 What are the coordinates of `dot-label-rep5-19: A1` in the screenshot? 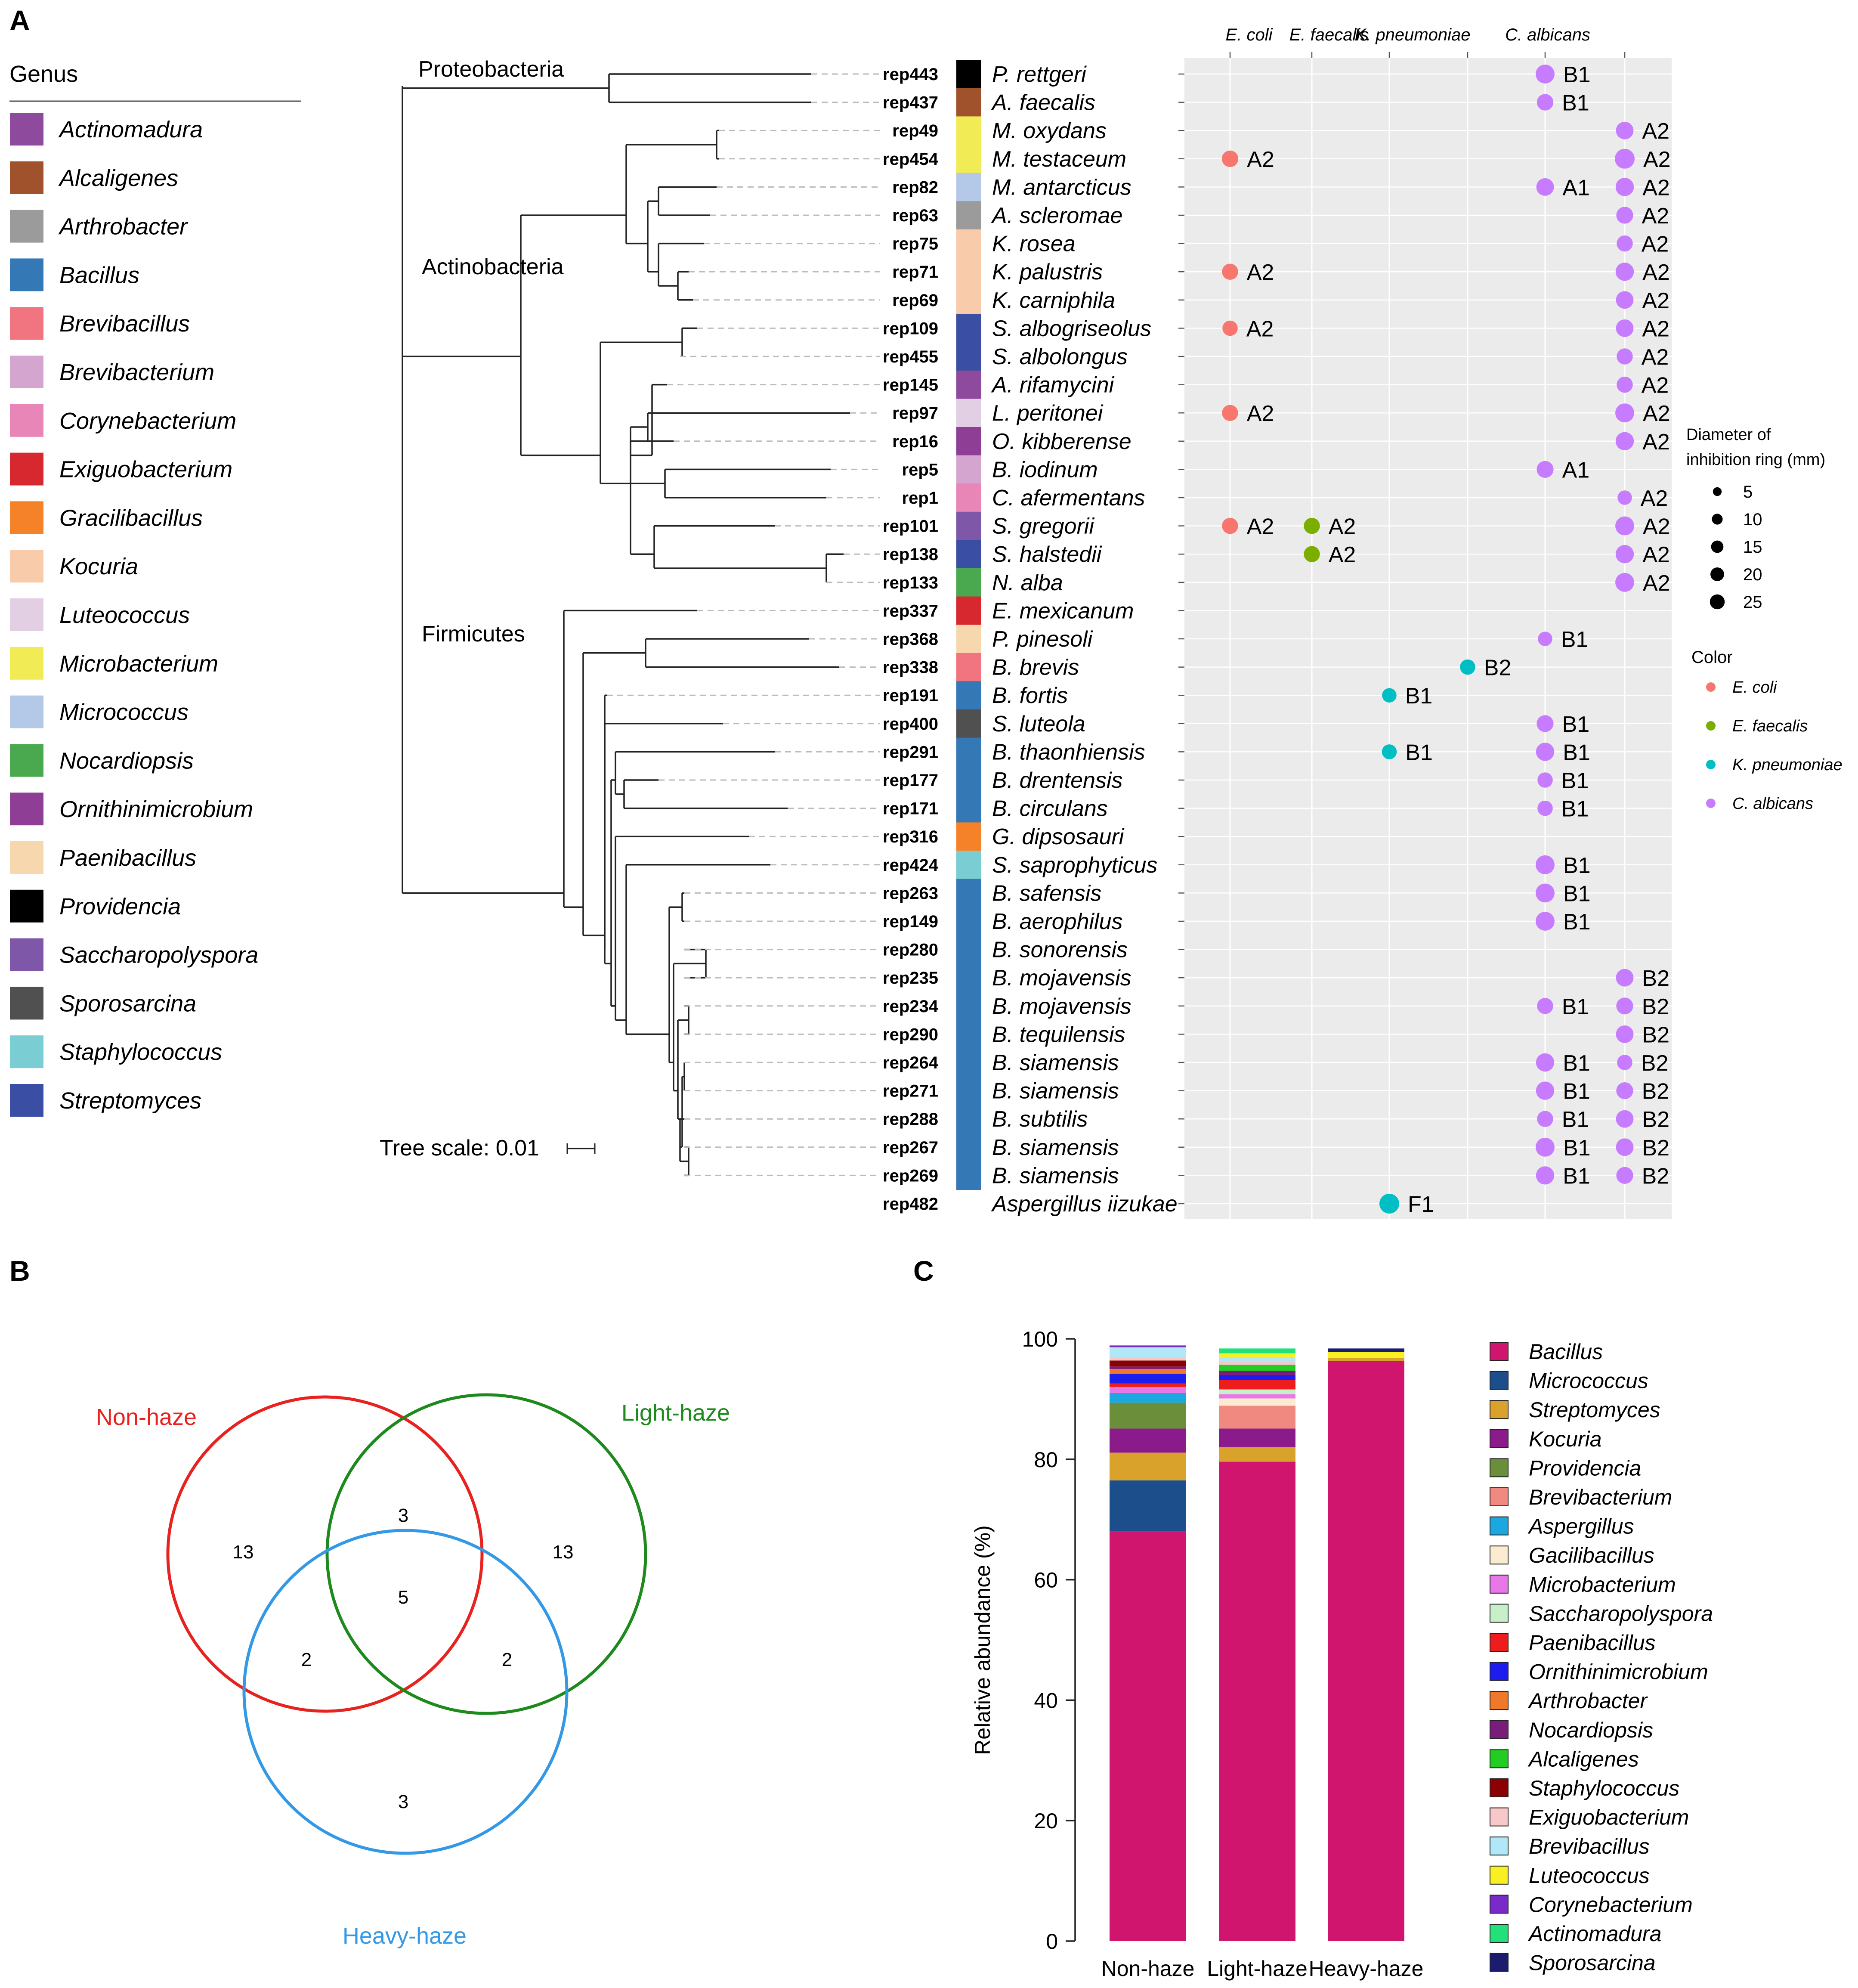 It's located at (1576, 471).